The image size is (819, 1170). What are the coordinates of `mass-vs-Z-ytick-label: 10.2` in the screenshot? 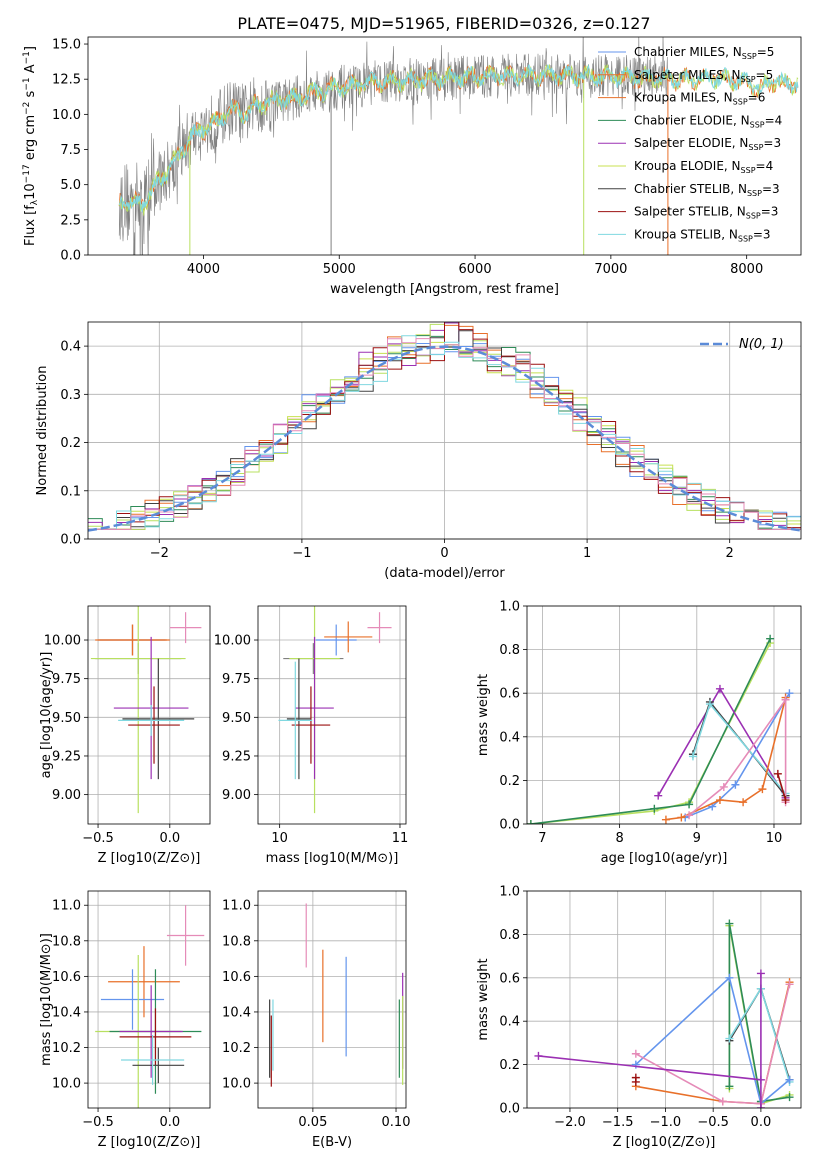 It's located at (66, 1048).